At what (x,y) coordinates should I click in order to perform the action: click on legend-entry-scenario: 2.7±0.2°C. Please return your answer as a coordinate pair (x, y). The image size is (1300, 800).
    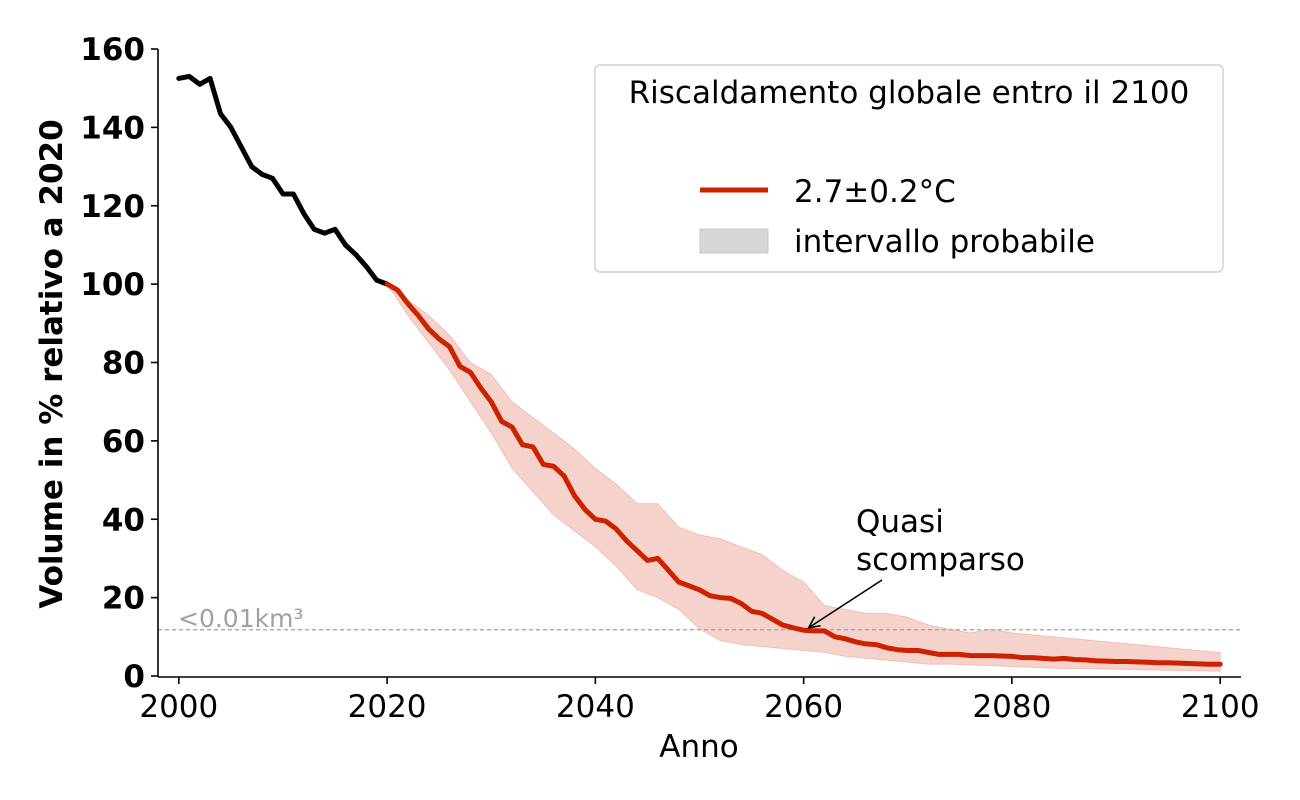
    Looking at the image, I should click on (875, 192).